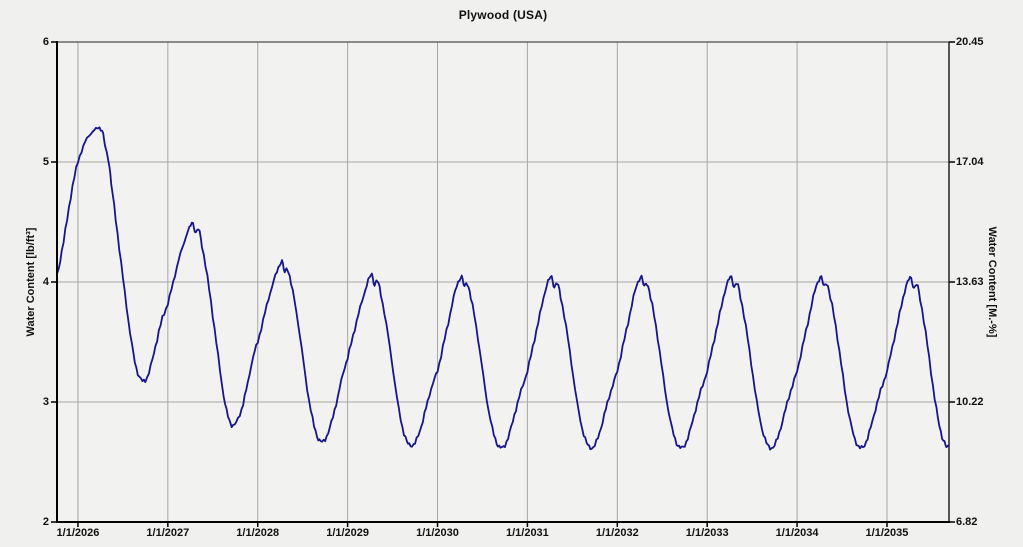 This screenshot has height=547, width=1023. Describe the element at coordinates (527, 533) in the screenshot. I see `x-tick-label: 1/1/2031` at that location.